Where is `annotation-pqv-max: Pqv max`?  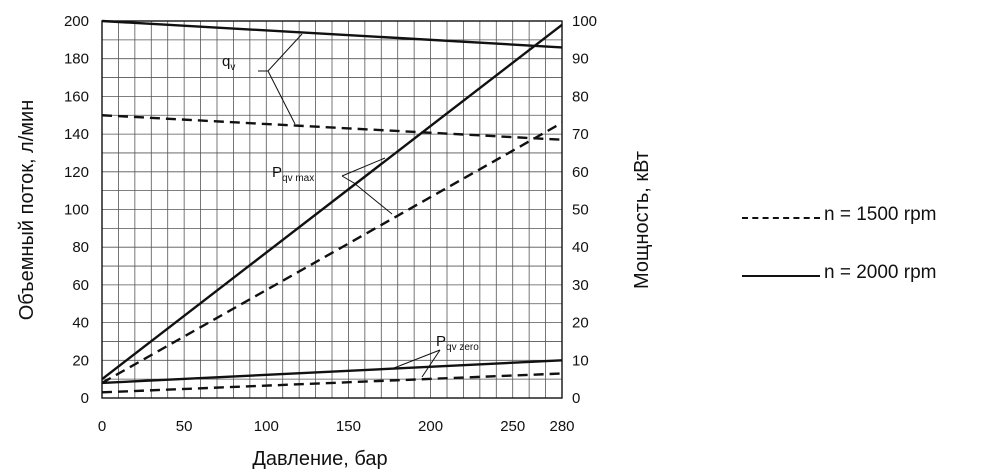
annotation-pqv-max: Pqv max is located at coordinates (293, 174).